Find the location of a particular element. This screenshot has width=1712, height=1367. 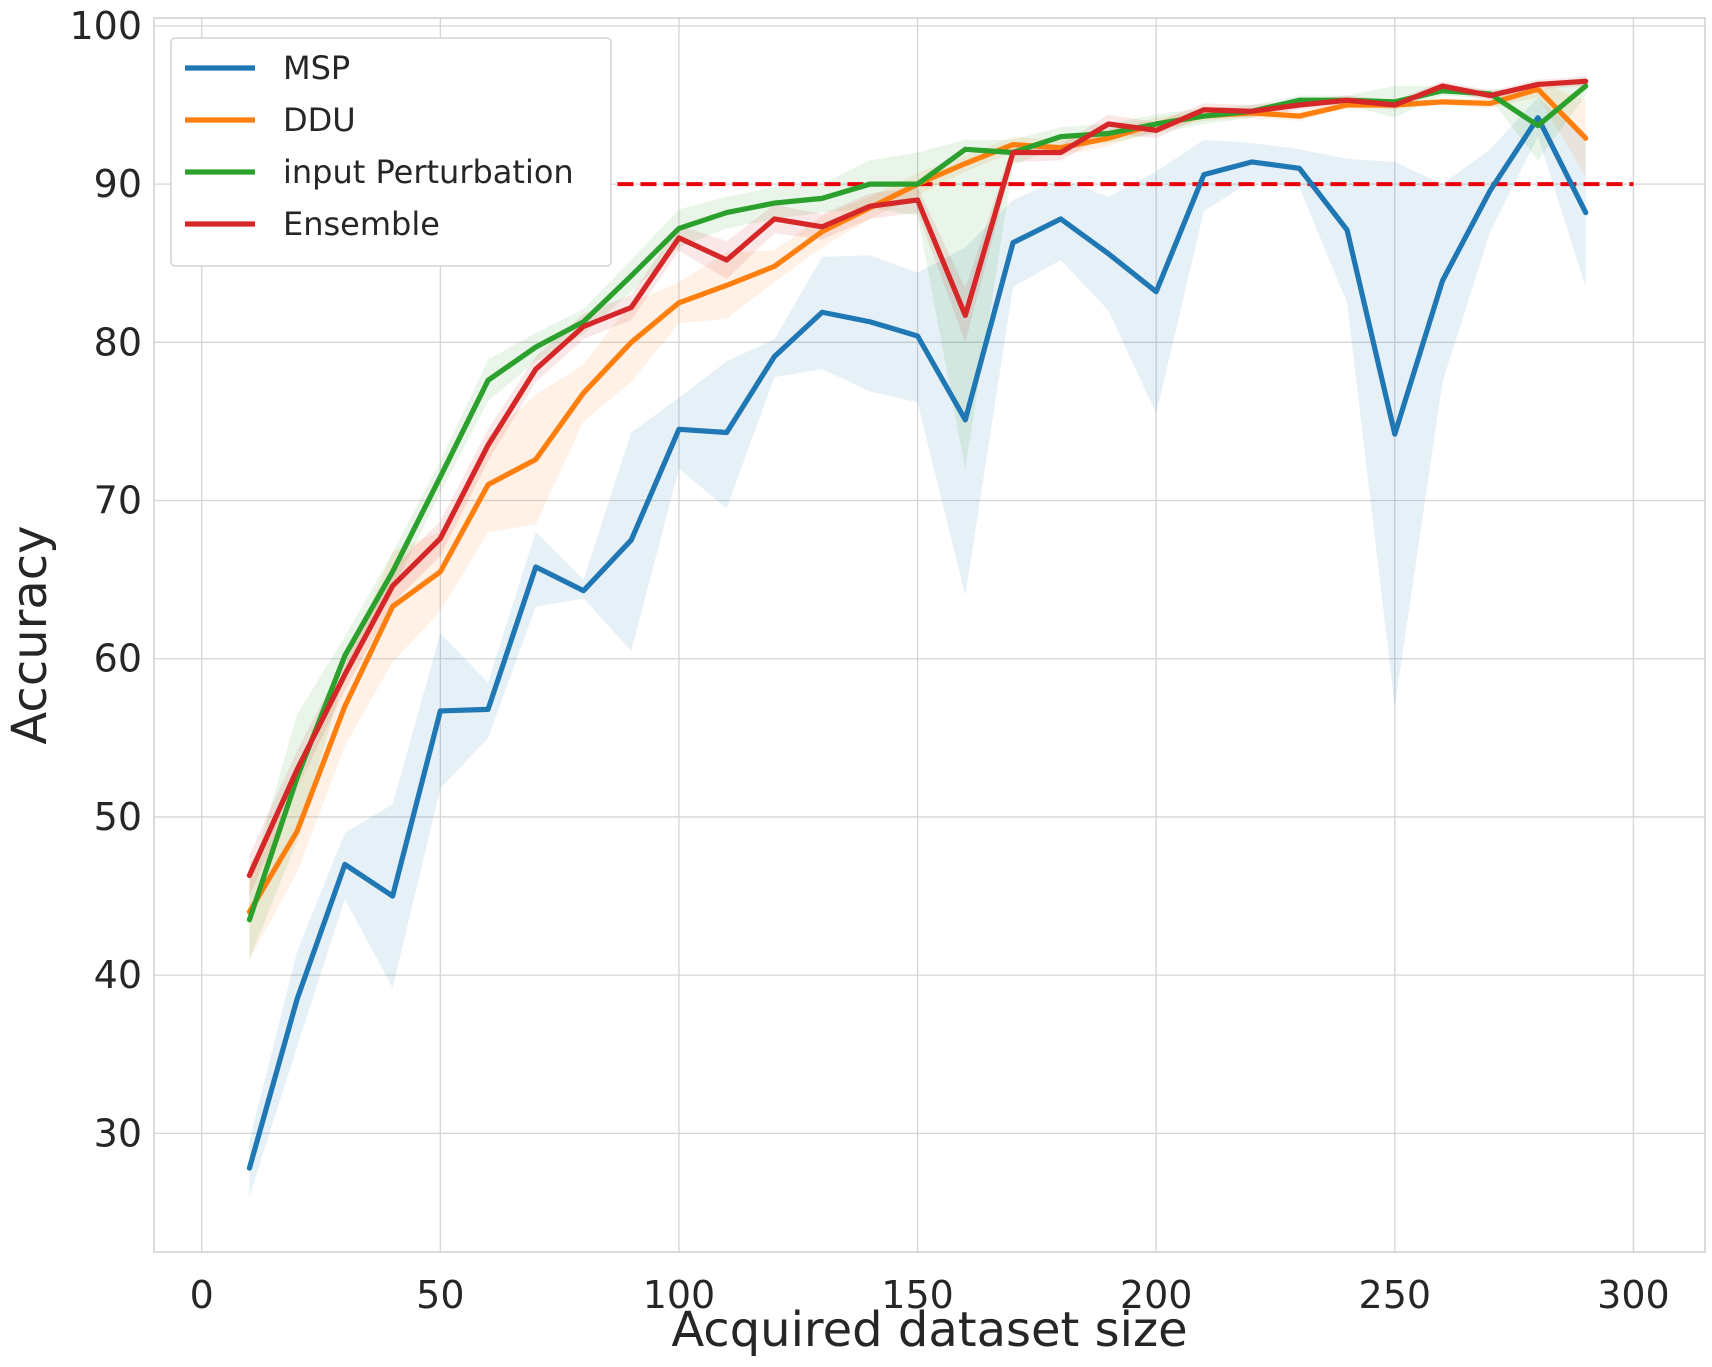

y-tick-label: 90 is located at coordinates (118, 184).